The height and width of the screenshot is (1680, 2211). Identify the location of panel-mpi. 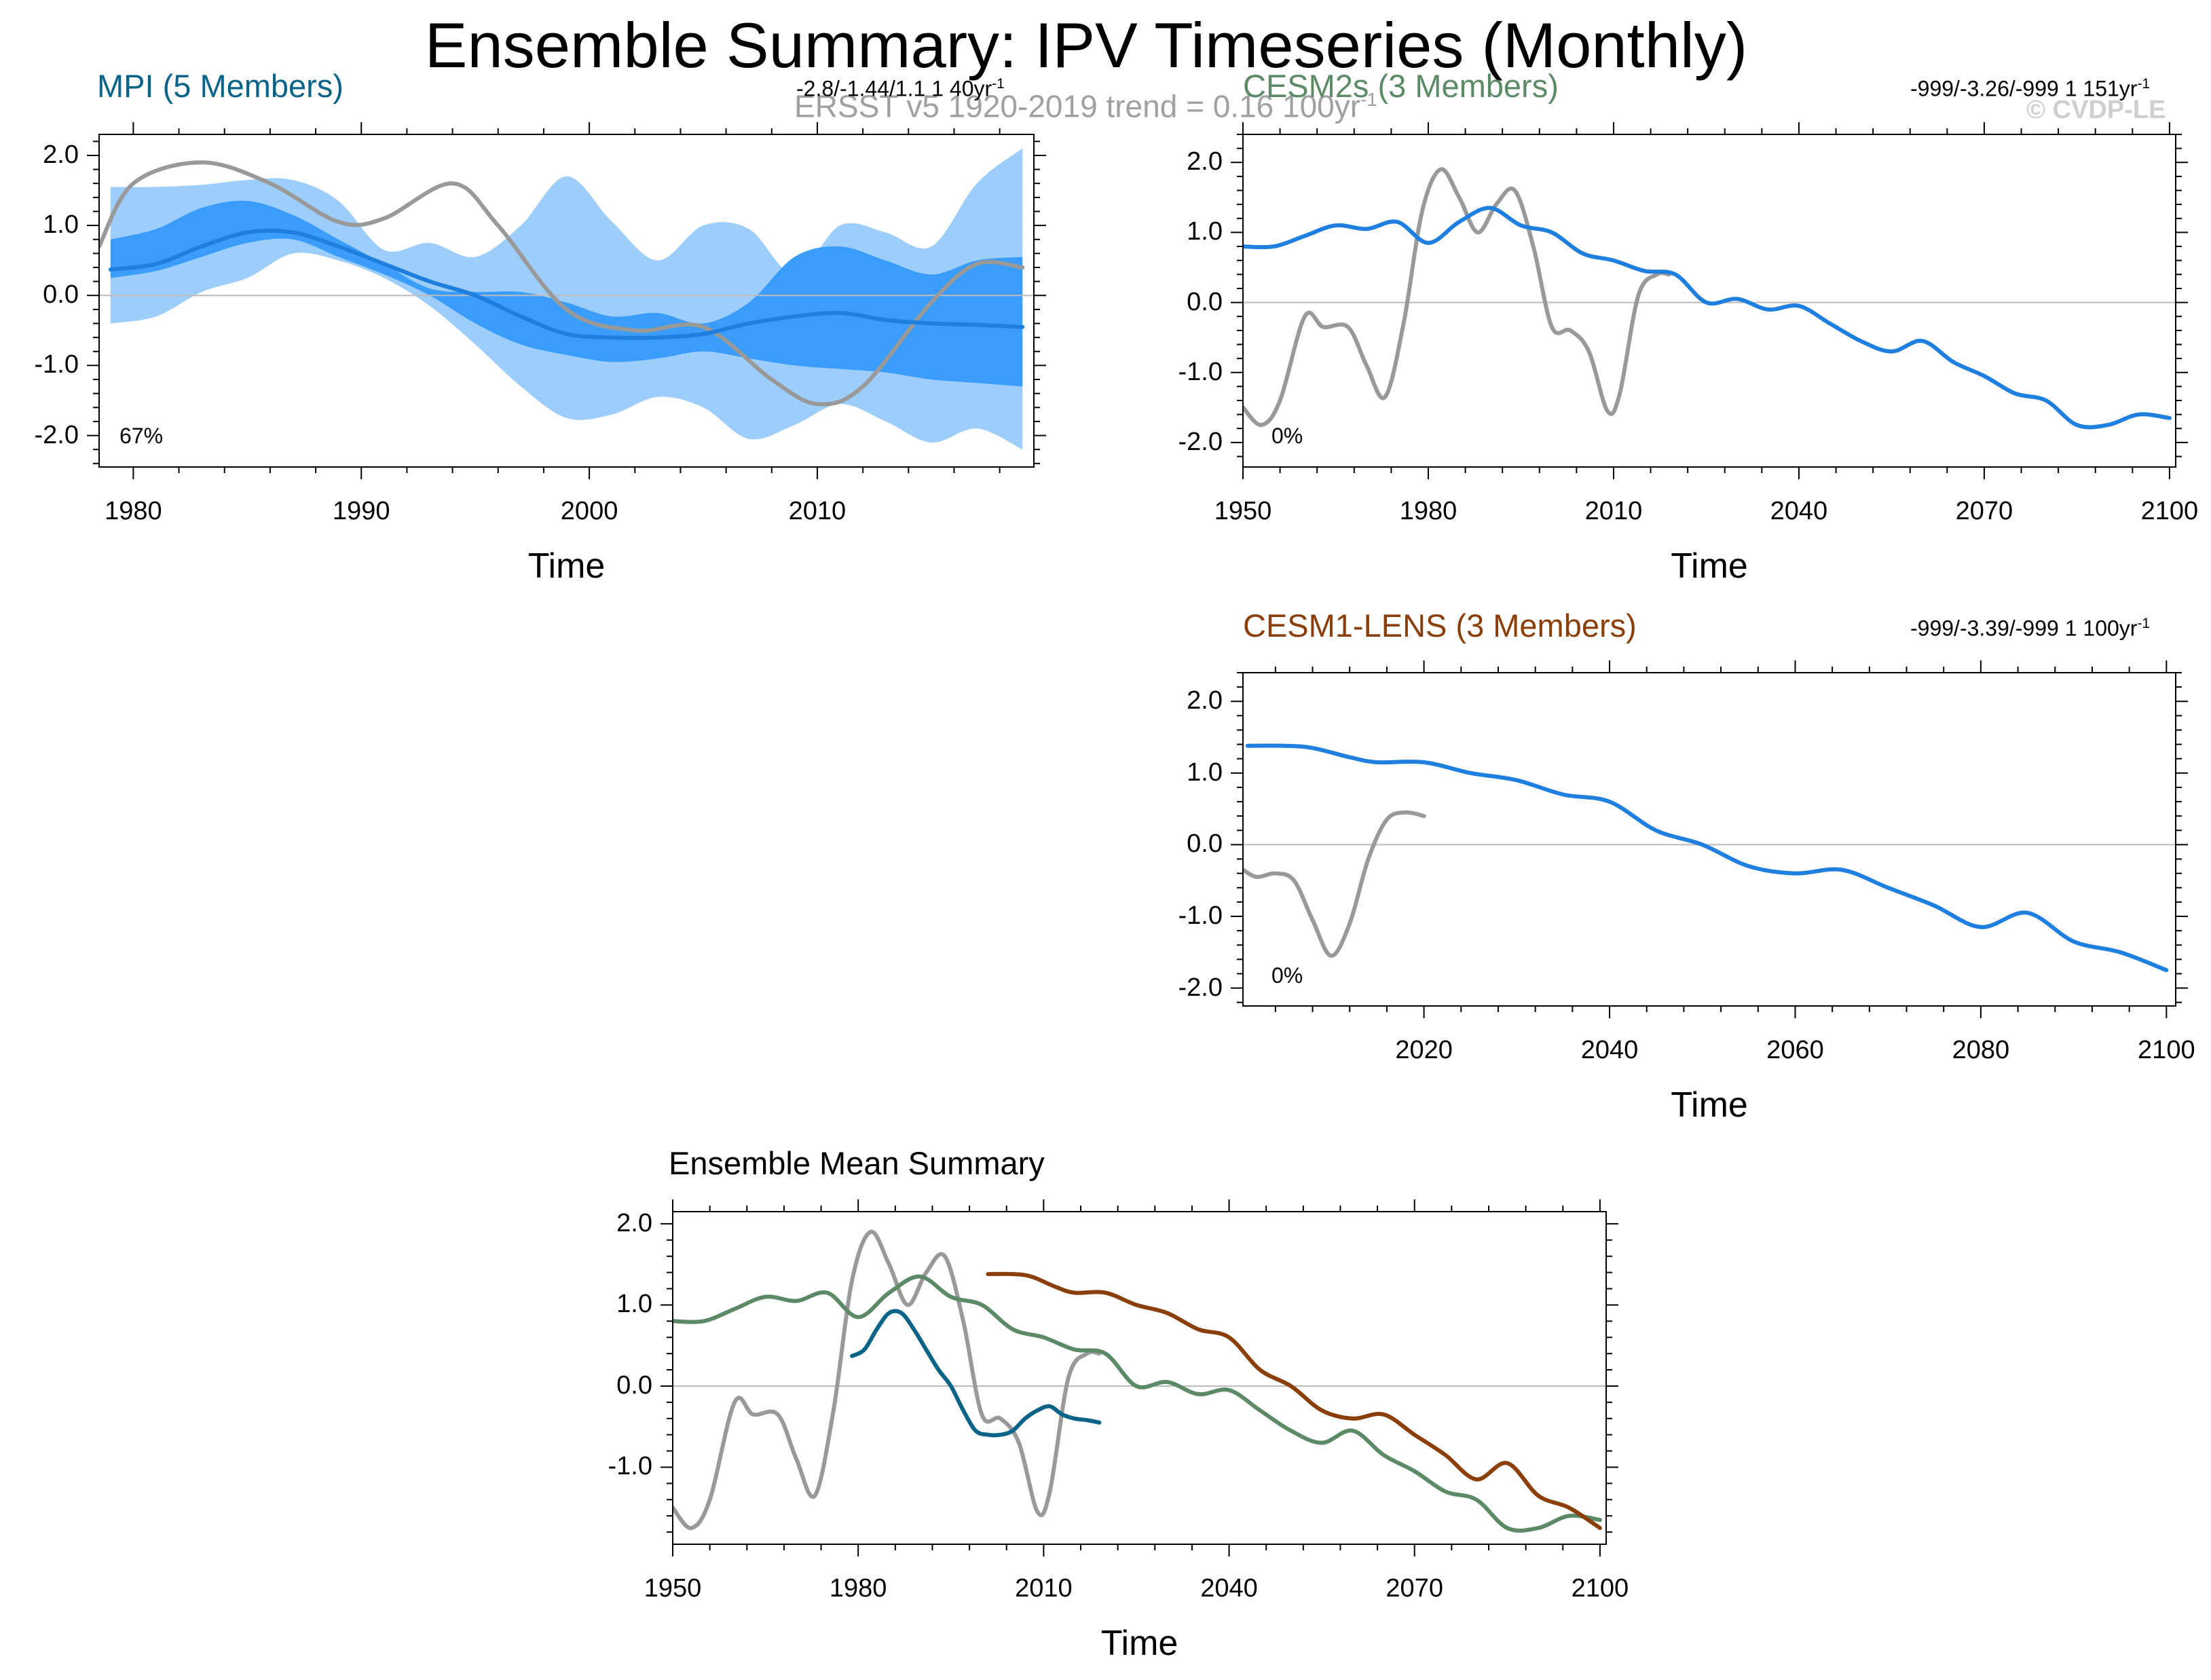
(566, 301).